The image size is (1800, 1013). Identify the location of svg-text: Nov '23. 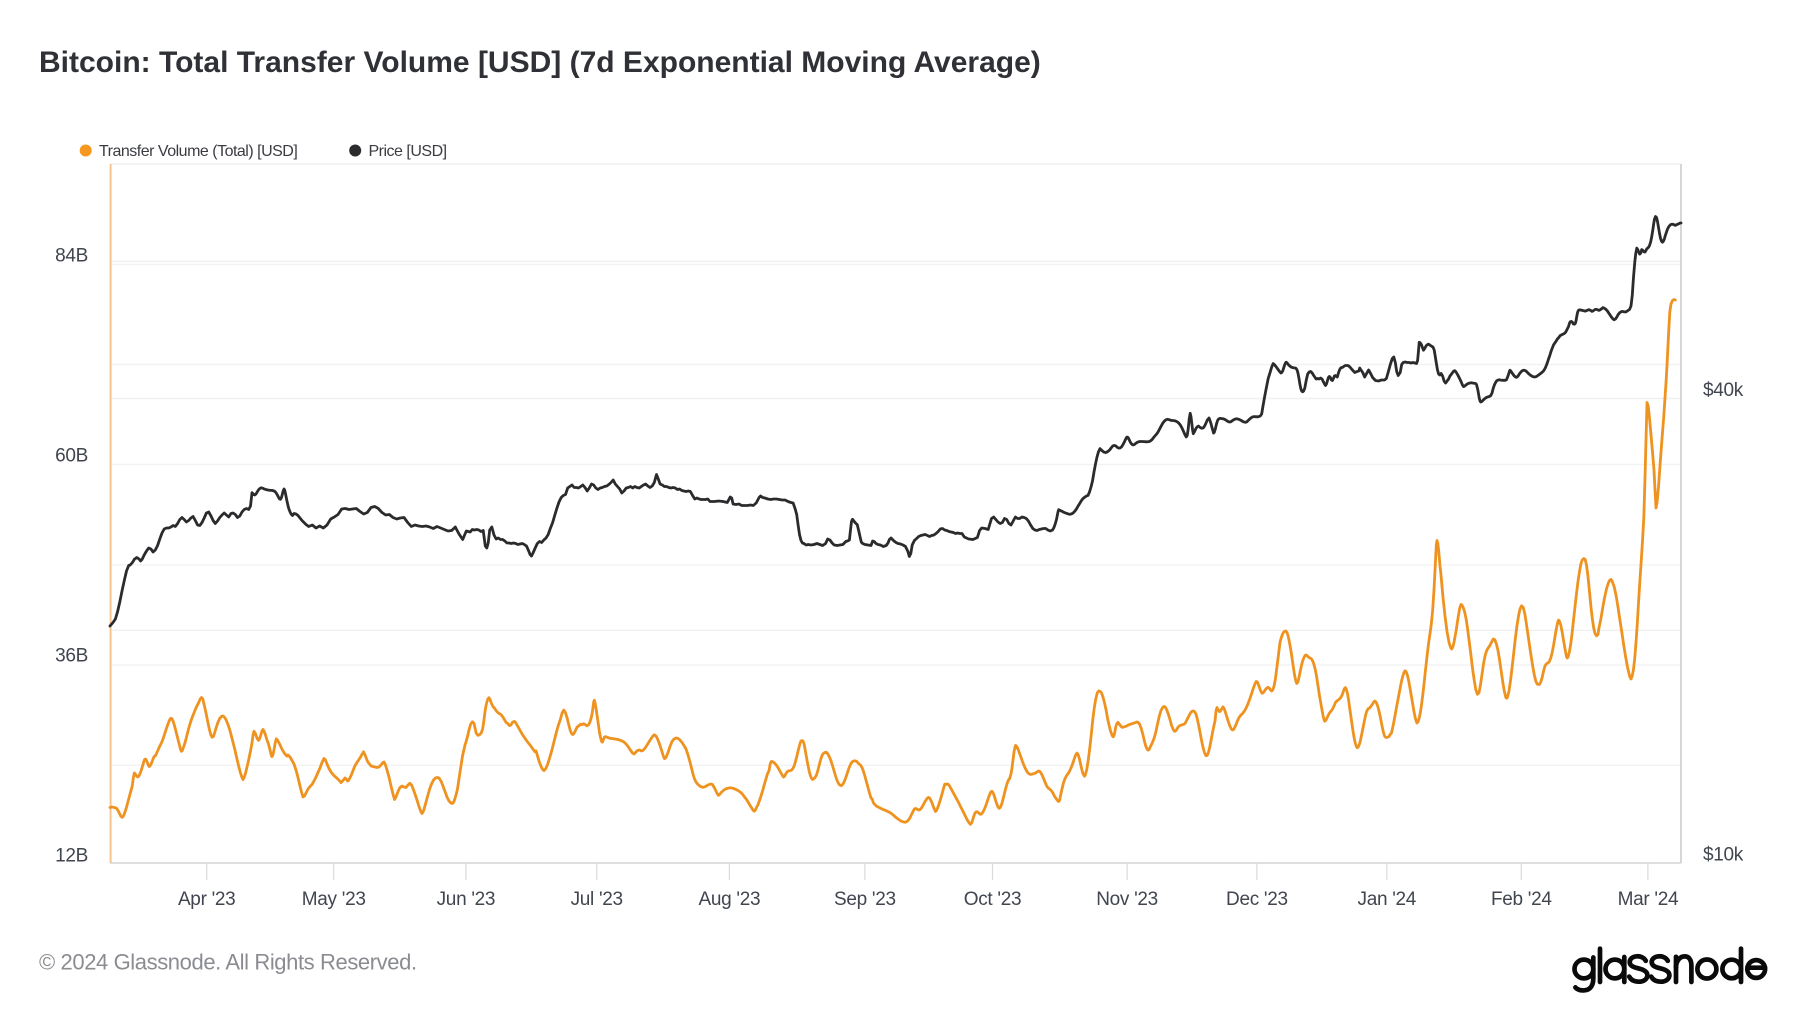
(1127, 899).